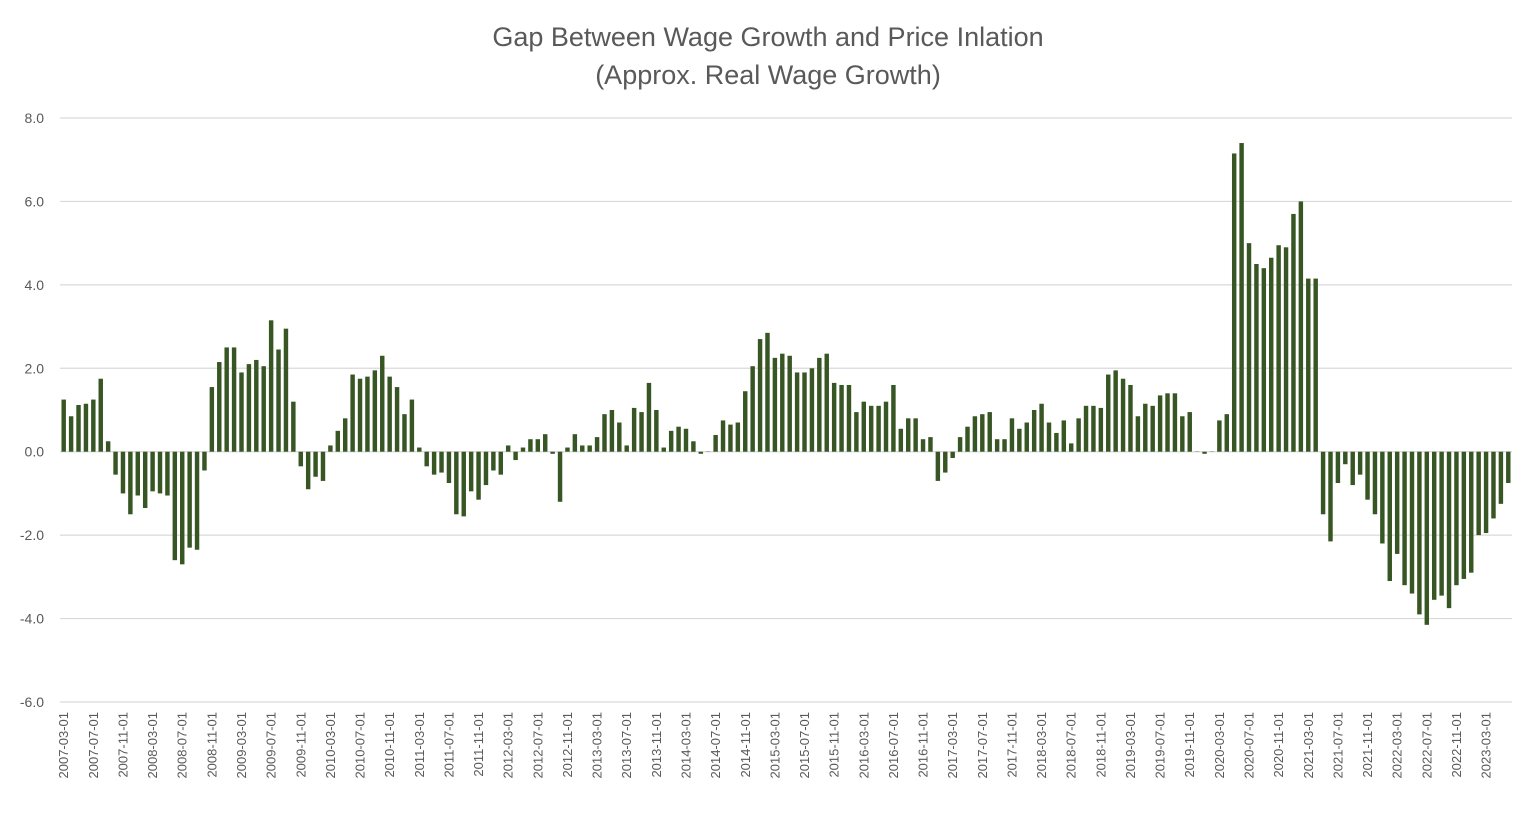 This screenshot has height=815, width=1536. I want to click on x-tick-label: 2021-07-01, so click(1337, 745).